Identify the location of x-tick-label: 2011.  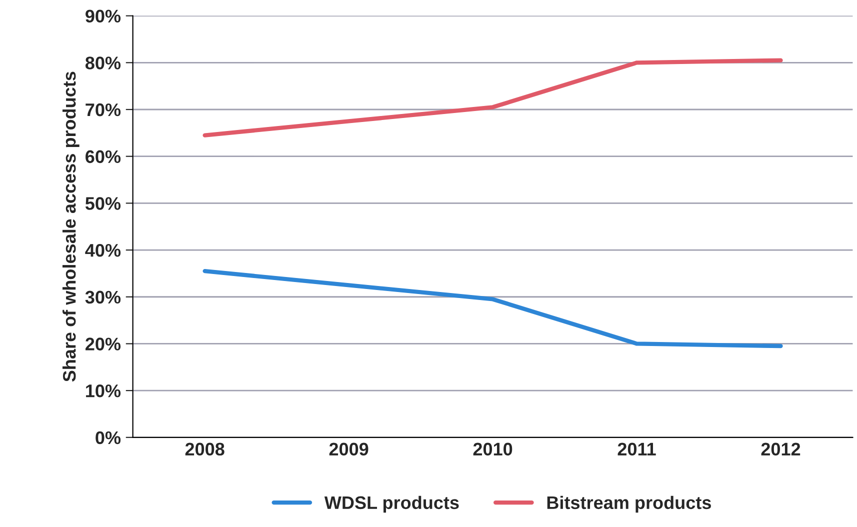
(637, 449).